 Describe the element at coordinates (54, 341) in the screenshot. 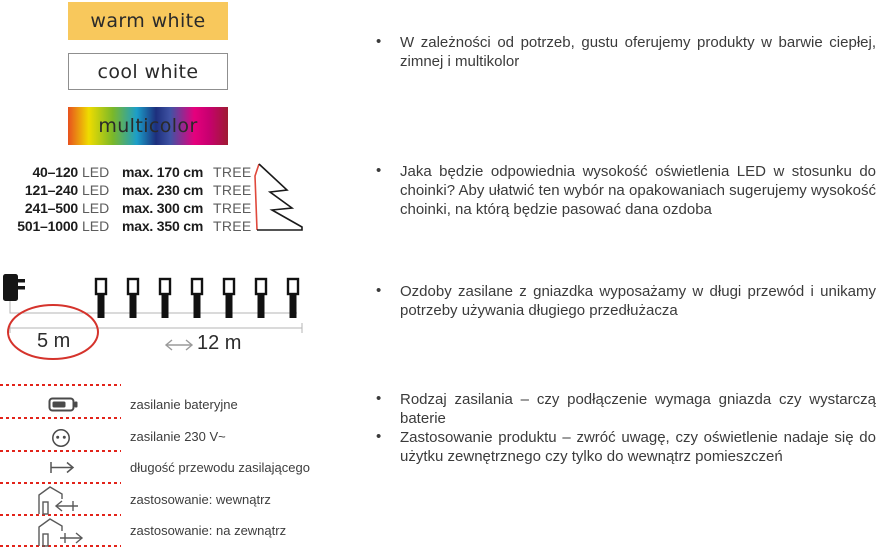

I see `lead-length-label: 5 m` at that location.